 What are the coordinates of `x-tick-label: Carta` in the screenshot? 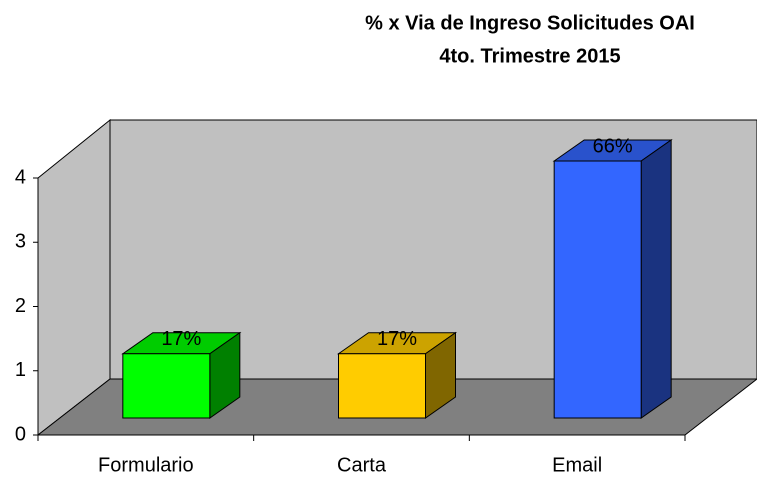 It's located at (362, 465).